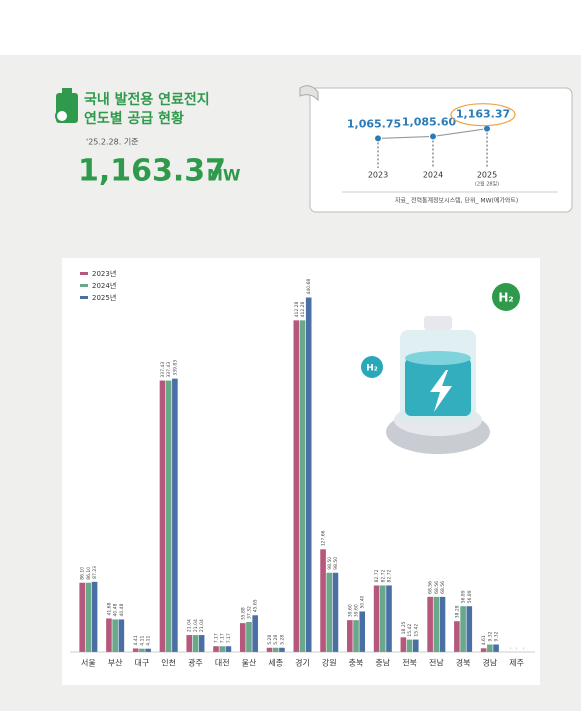  I want to click on x-tick-label: 제주, so click(516, 663).